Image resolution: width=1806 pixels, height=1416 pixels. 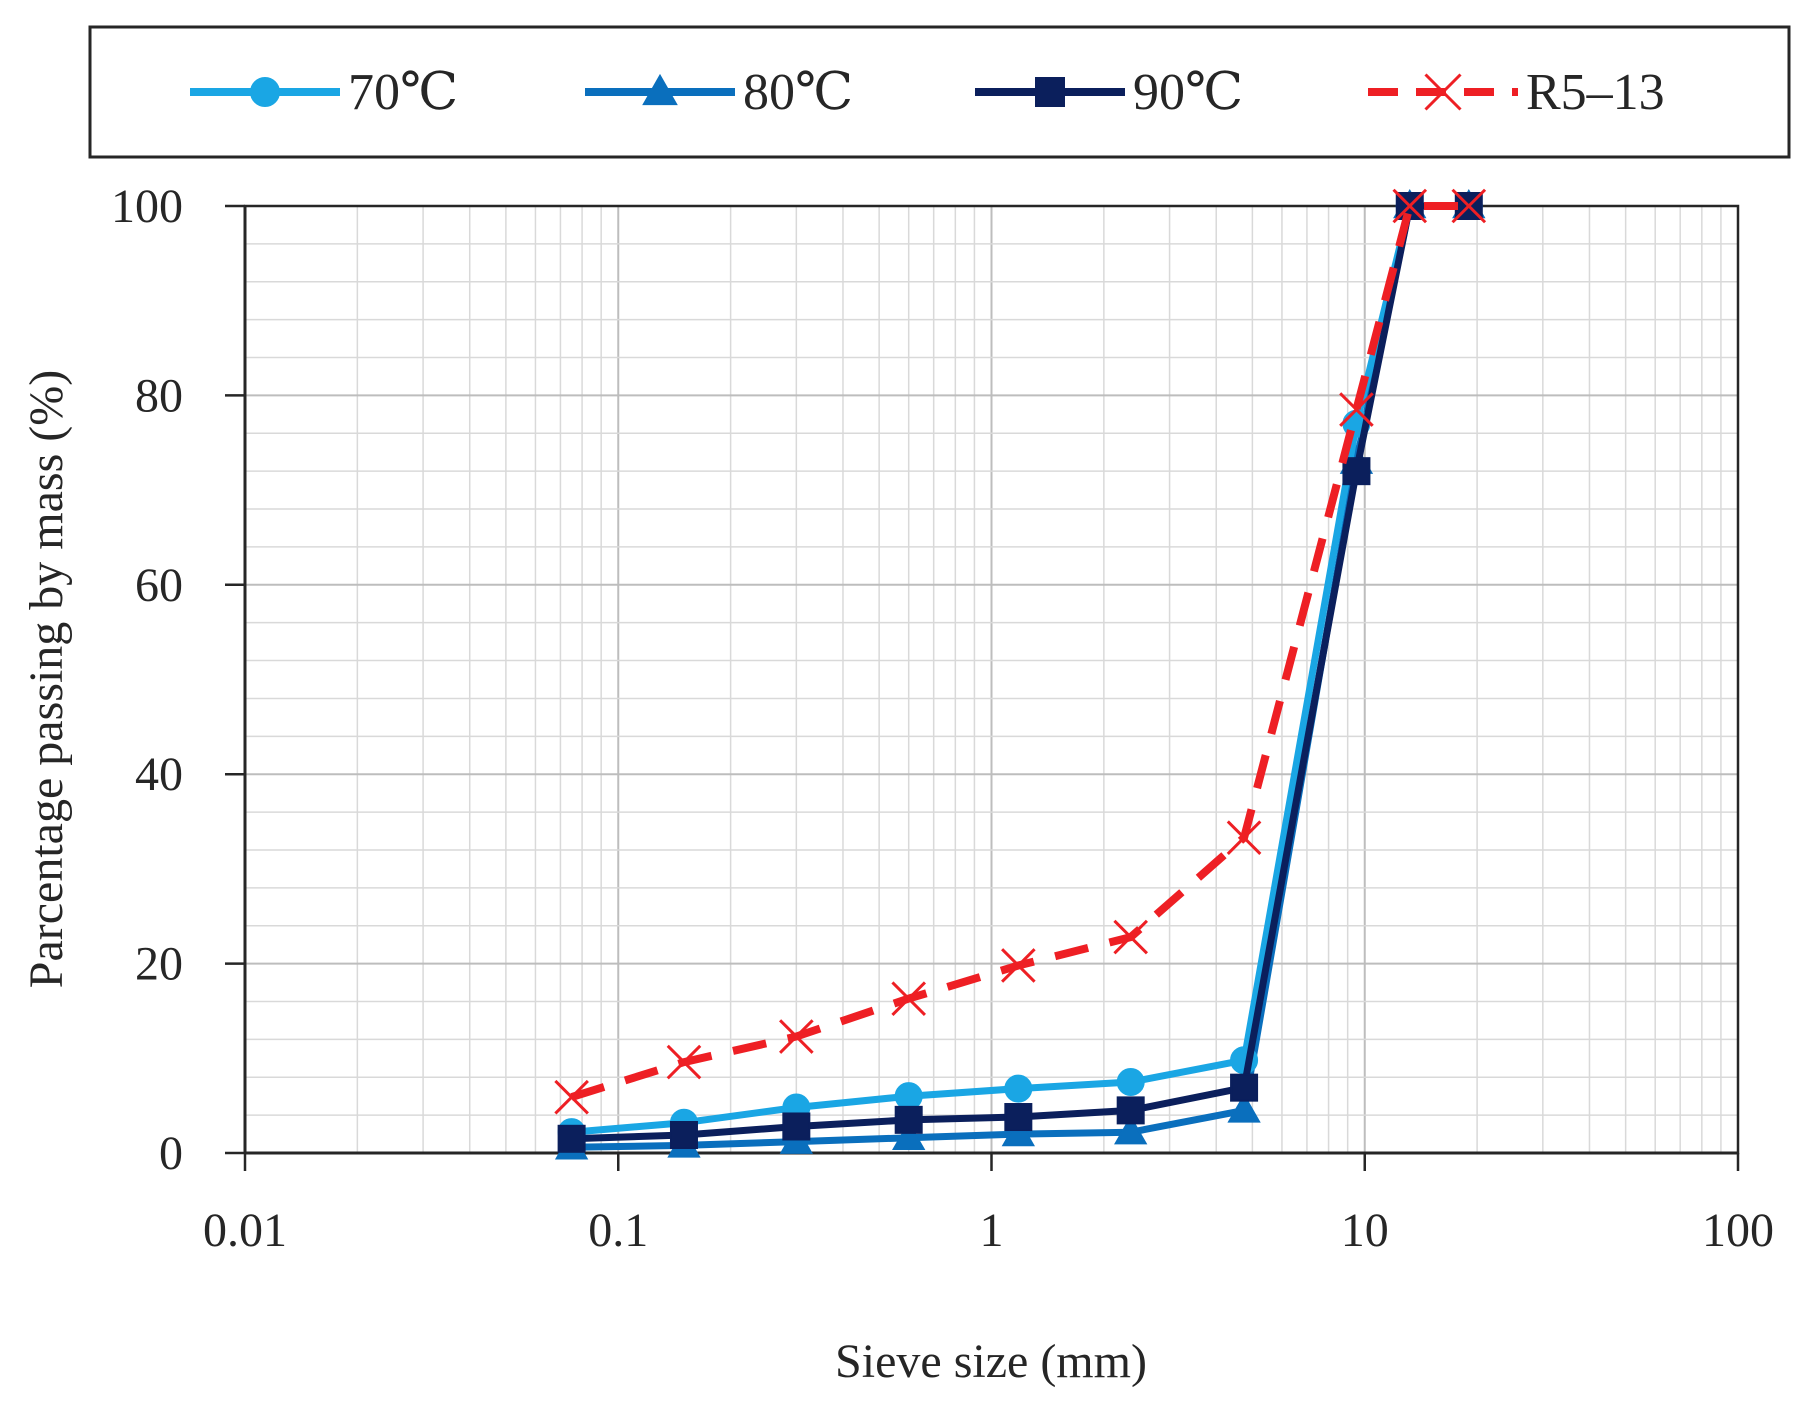 I want to click on x-tick-label: 0.1, so click(x=618, y=1230).